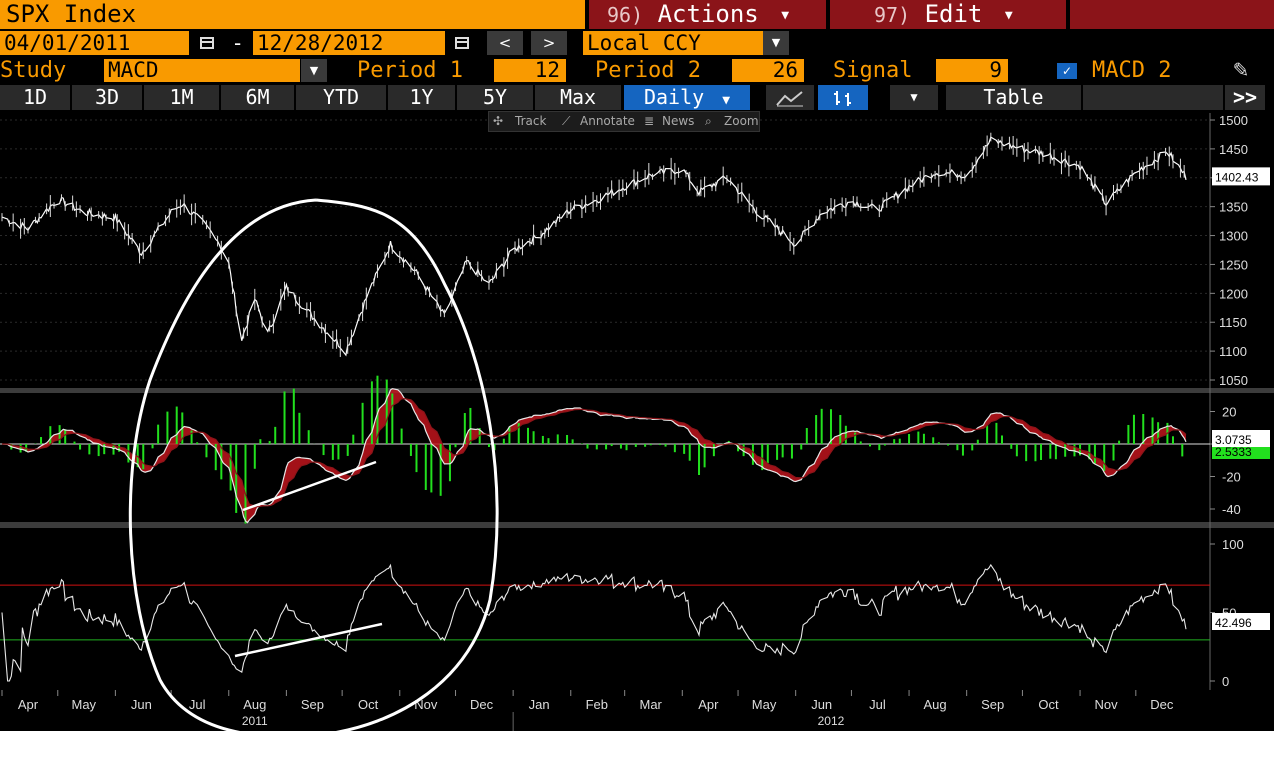  Describe the element at coordinates (341, 97) in the screenshot. I see `range-button-ytd: YTD` at that location.